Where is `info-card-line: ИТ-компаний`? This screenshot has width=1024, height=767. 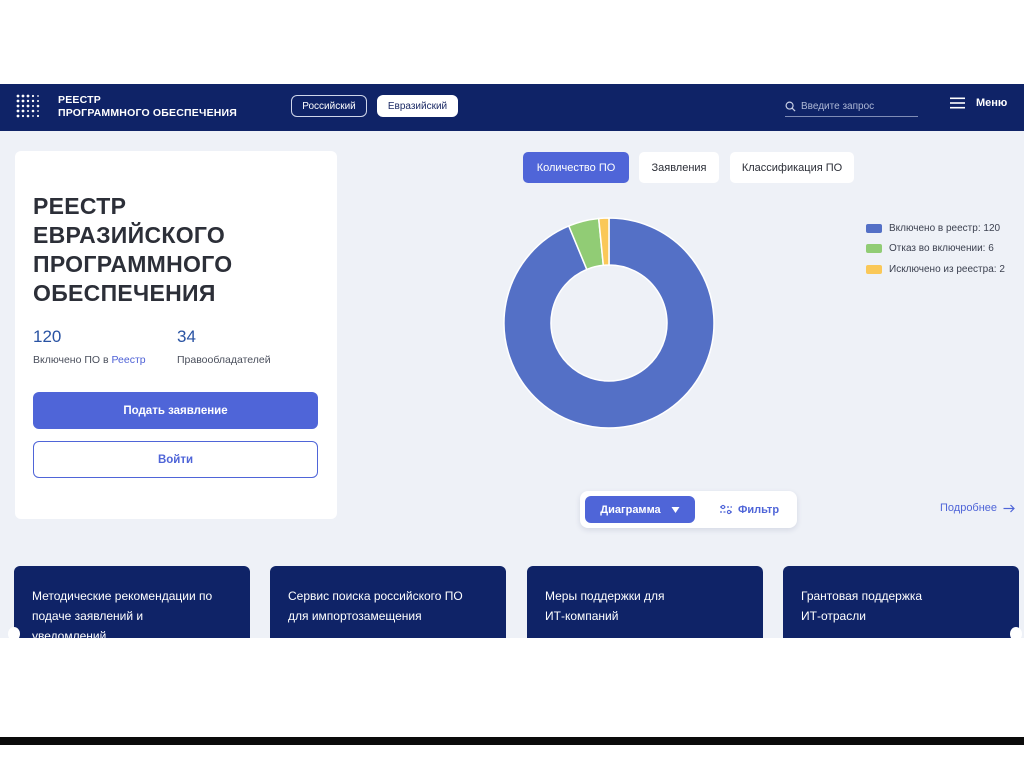
info-card-line: ИТ-компаний is located at coordinates (582, 616).